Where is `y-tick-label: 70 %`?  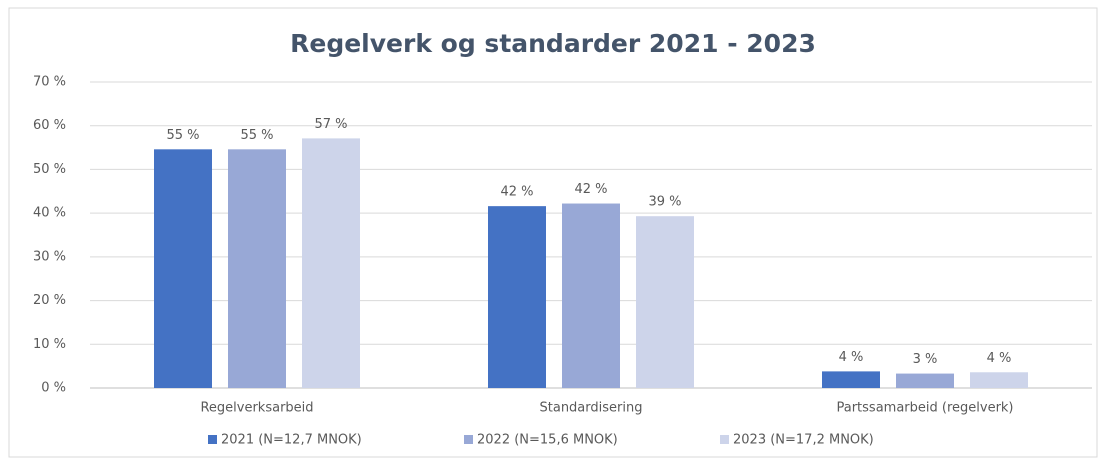 y-tick-label: 70 % is located at coordinates (49, 82).